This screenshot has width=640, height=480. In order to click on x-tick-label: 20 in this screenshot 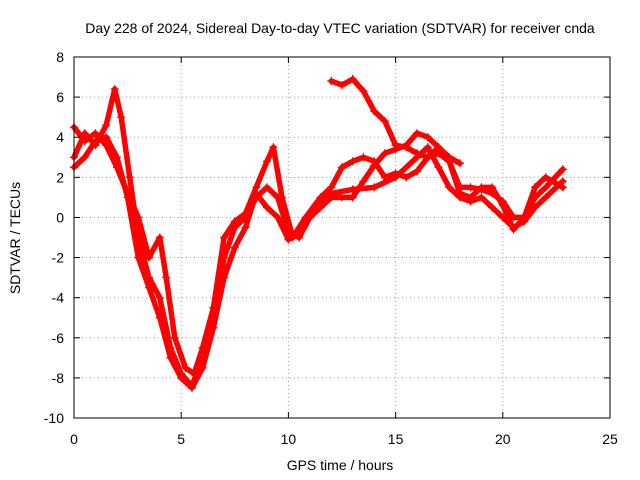, I will do `click(503, 439)`.